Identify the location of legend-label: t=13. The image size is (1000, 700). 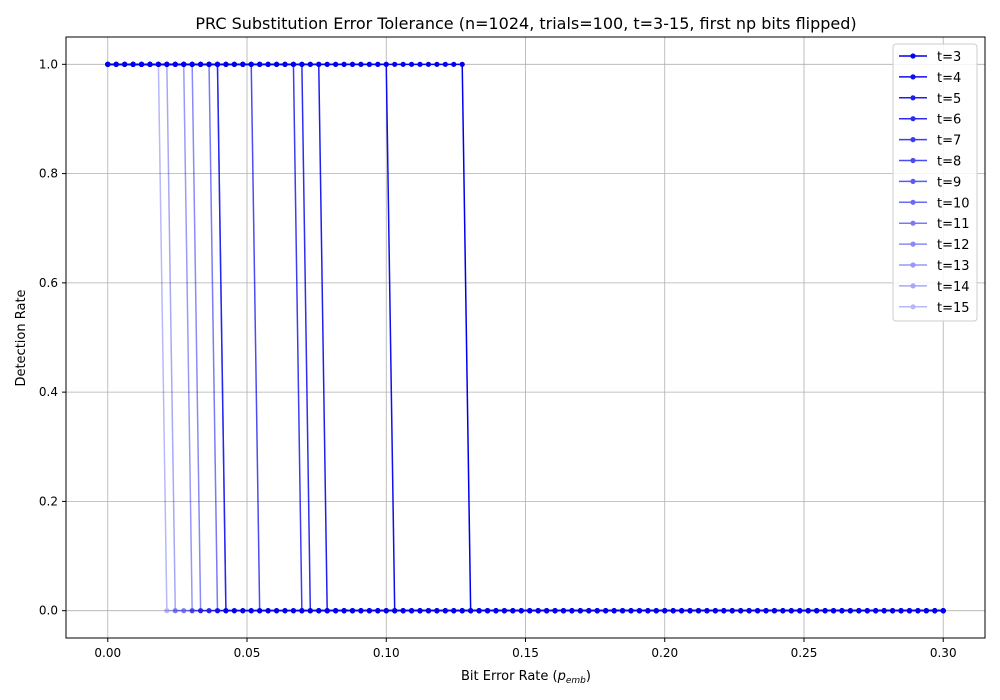
(953, 266).